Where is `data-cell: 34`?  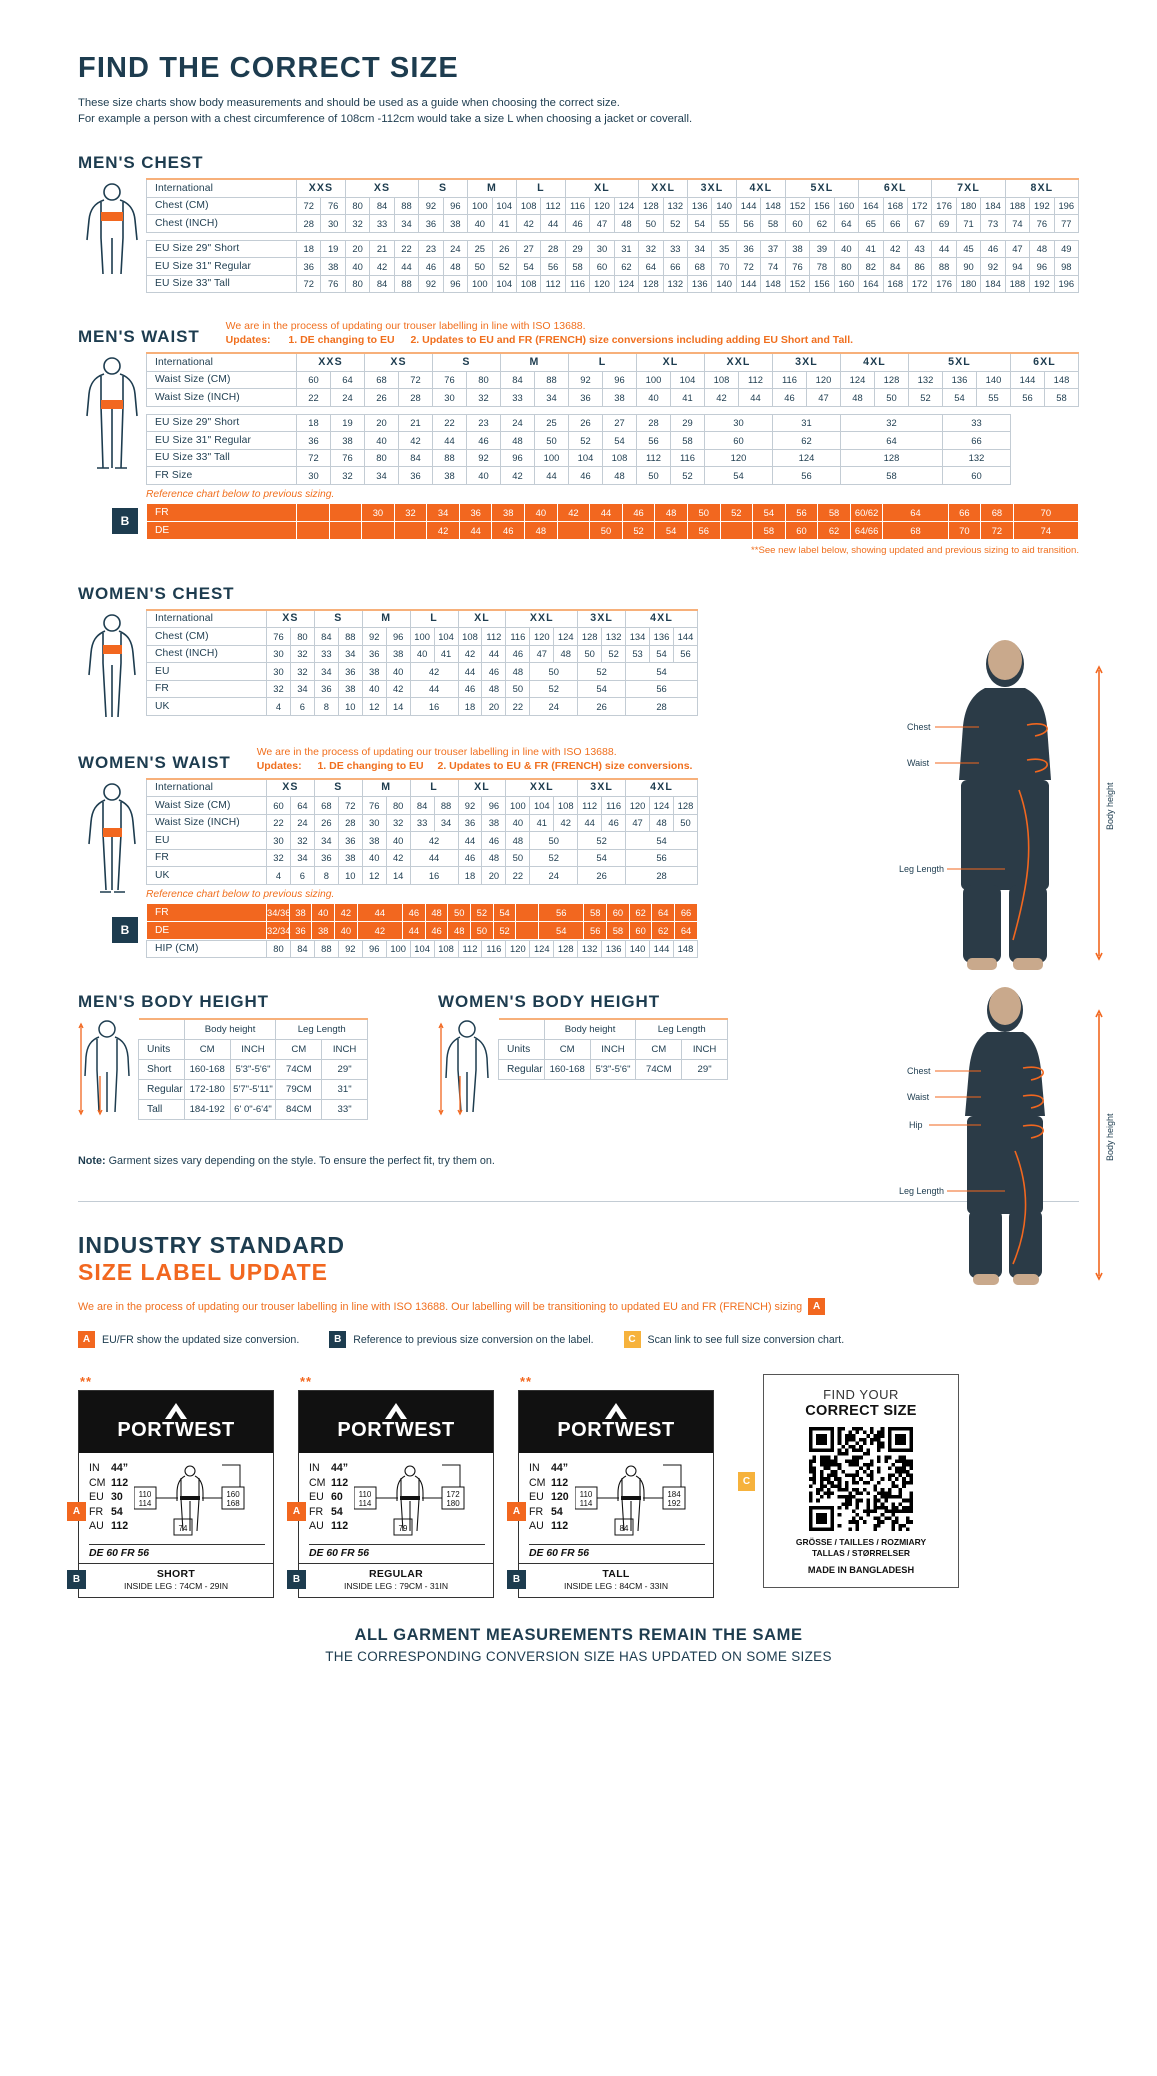 data-cell: 34 is located at coordinates (446, 822).